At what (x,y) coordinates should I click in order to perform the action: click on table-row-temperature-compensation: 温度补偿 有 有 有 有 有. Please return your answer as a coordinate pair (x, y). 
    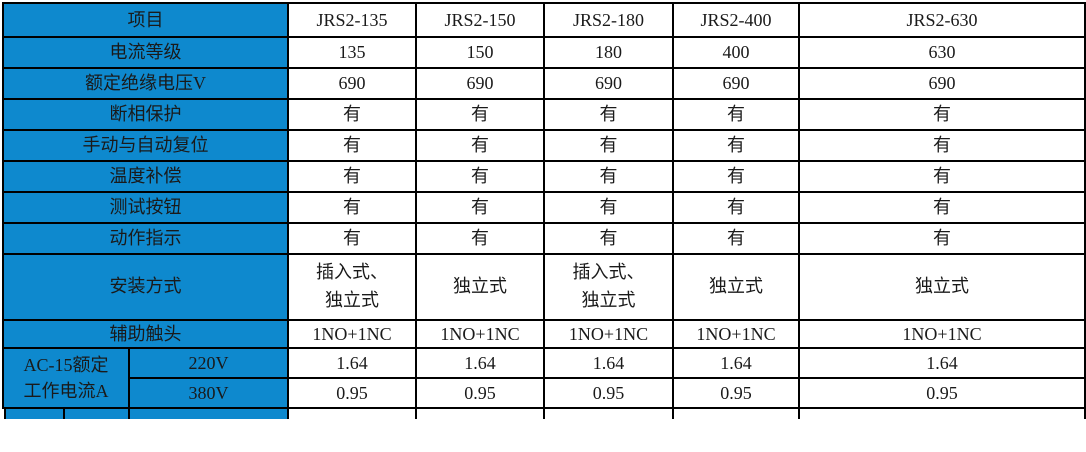
    Looking at the image, I should click on (544, 176).